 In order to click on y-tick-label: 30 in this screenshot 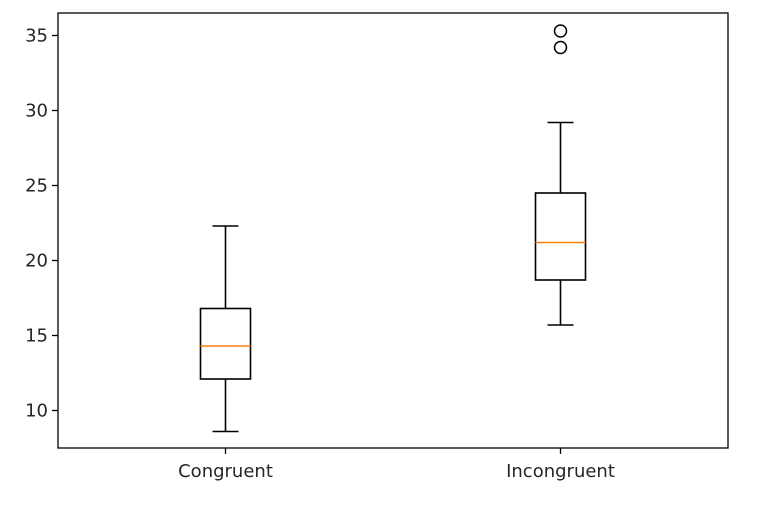, I will do `click(36, 111)`.